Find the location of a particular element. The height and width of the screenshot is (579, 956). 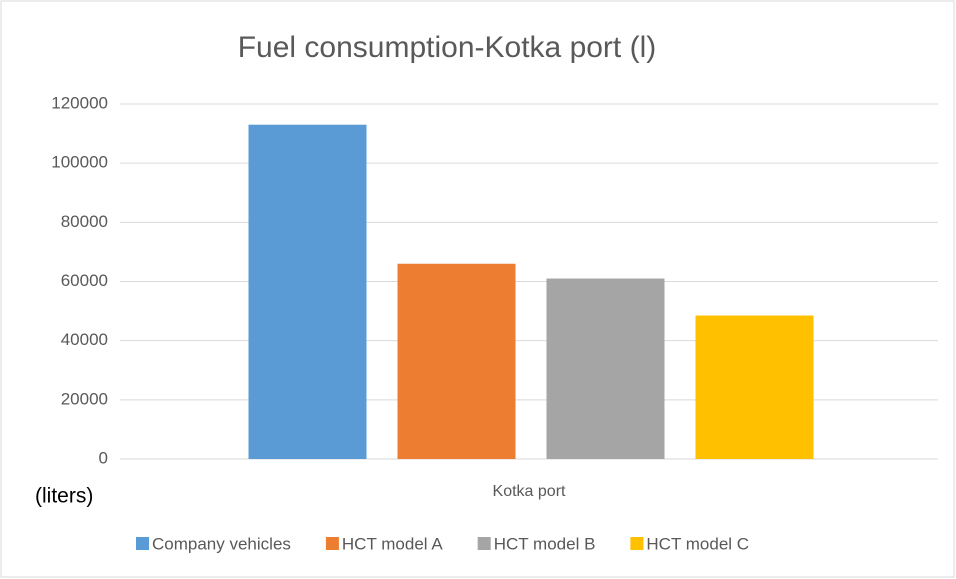

chart-title: Fuel consumption-Kotka port (l) is located at coordinates (447, 47).